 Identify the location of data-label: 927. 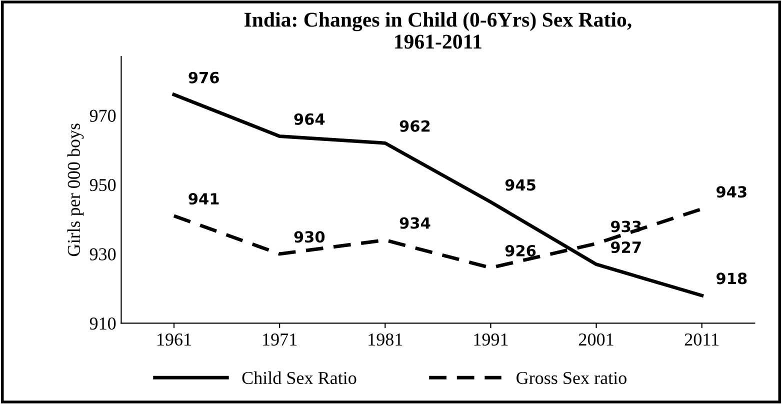
(625, 247).